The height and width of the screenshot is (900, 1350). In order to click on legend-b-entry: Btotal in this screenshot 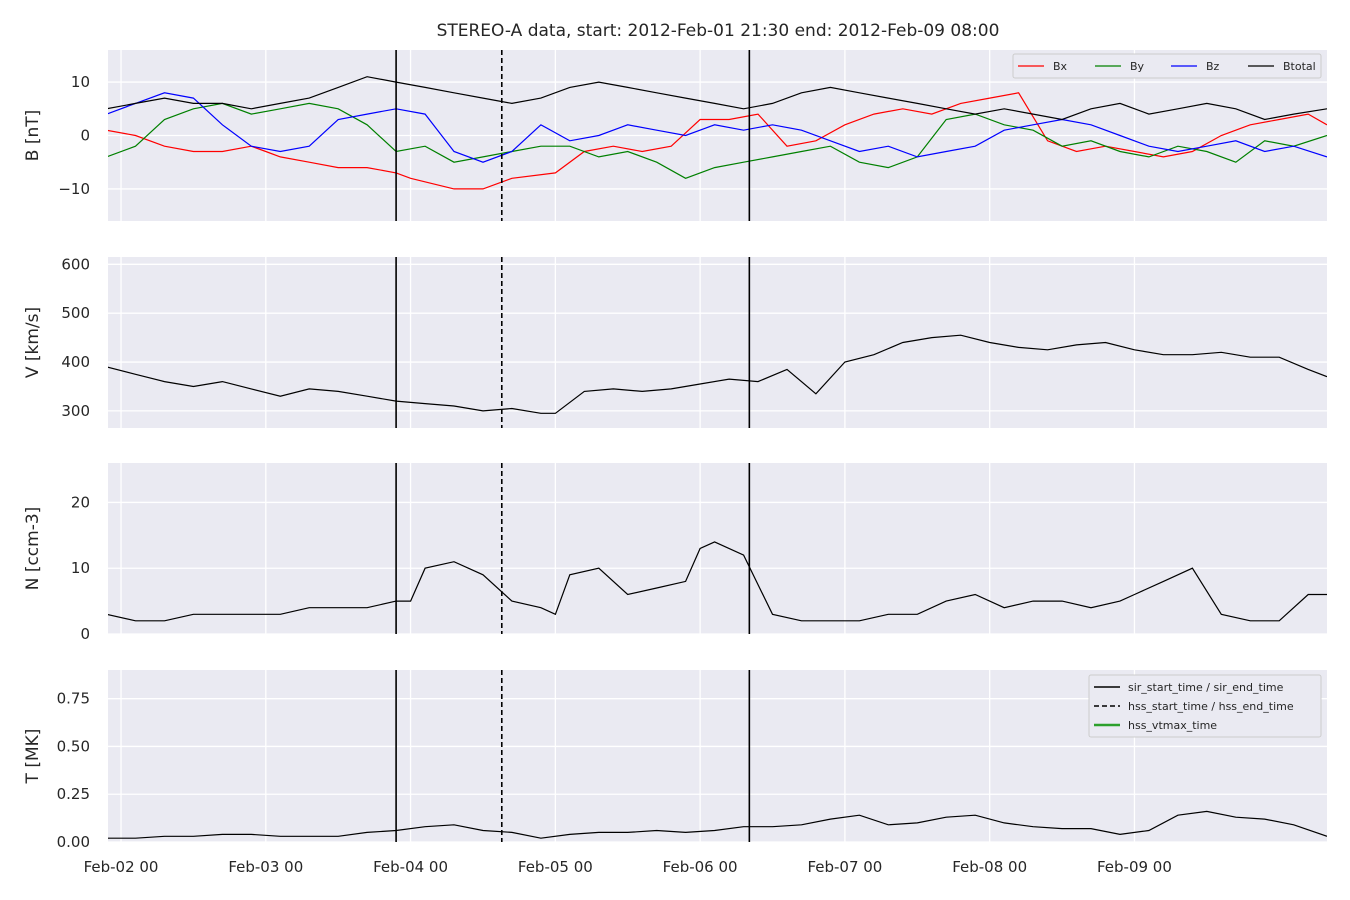, I will do `click(1299, 66)`.